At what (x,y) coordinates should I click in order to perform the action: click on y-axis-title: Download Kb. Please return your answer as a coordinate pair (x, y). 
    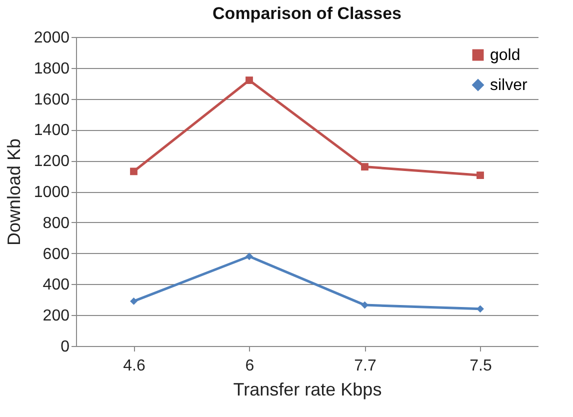
    Looking at the image, I should click on (14, 192).